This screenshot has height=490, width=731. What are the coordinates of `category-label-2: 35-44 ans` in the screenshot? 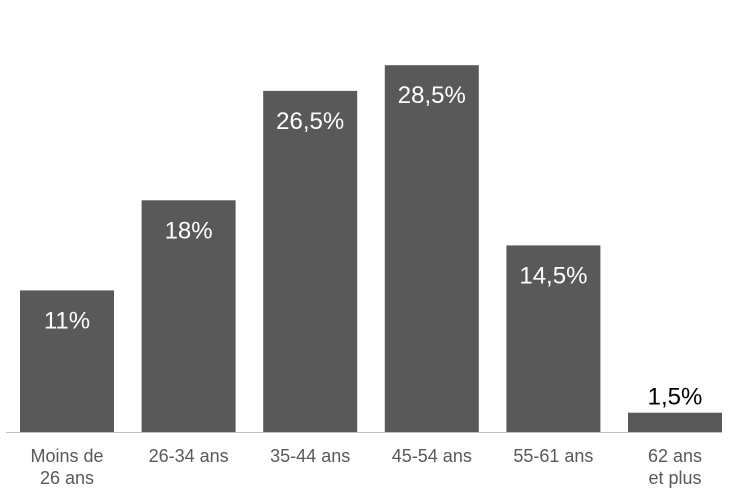 It's located at (310, 456).